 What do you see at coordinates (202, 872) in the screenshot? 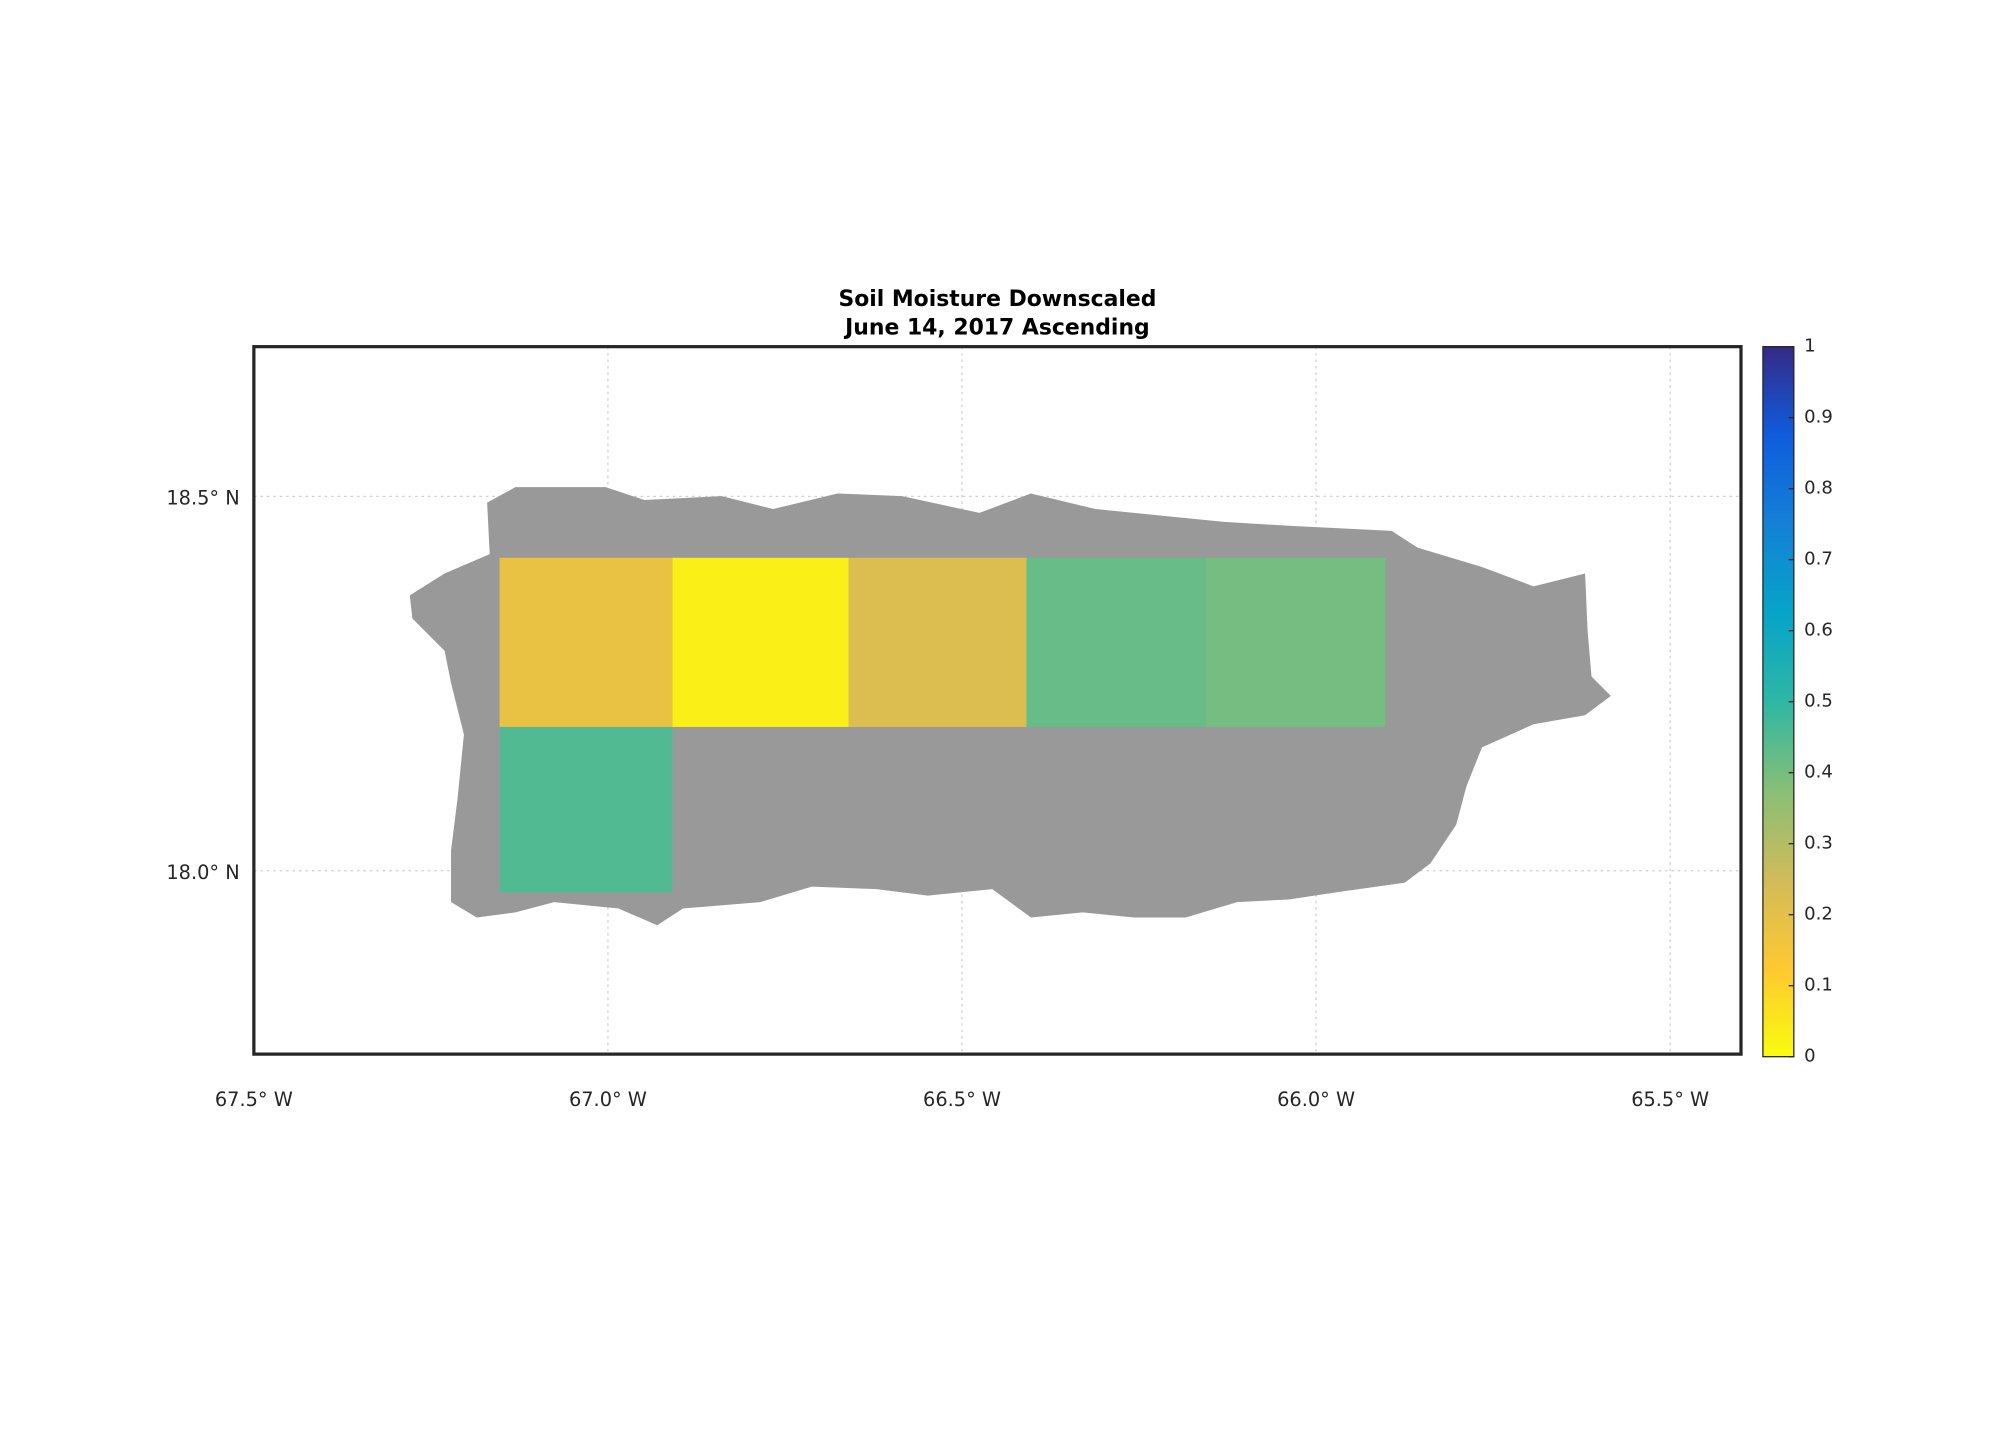
I see `lat-tick-label: 18.0° N` at bounding box center [202, 872].